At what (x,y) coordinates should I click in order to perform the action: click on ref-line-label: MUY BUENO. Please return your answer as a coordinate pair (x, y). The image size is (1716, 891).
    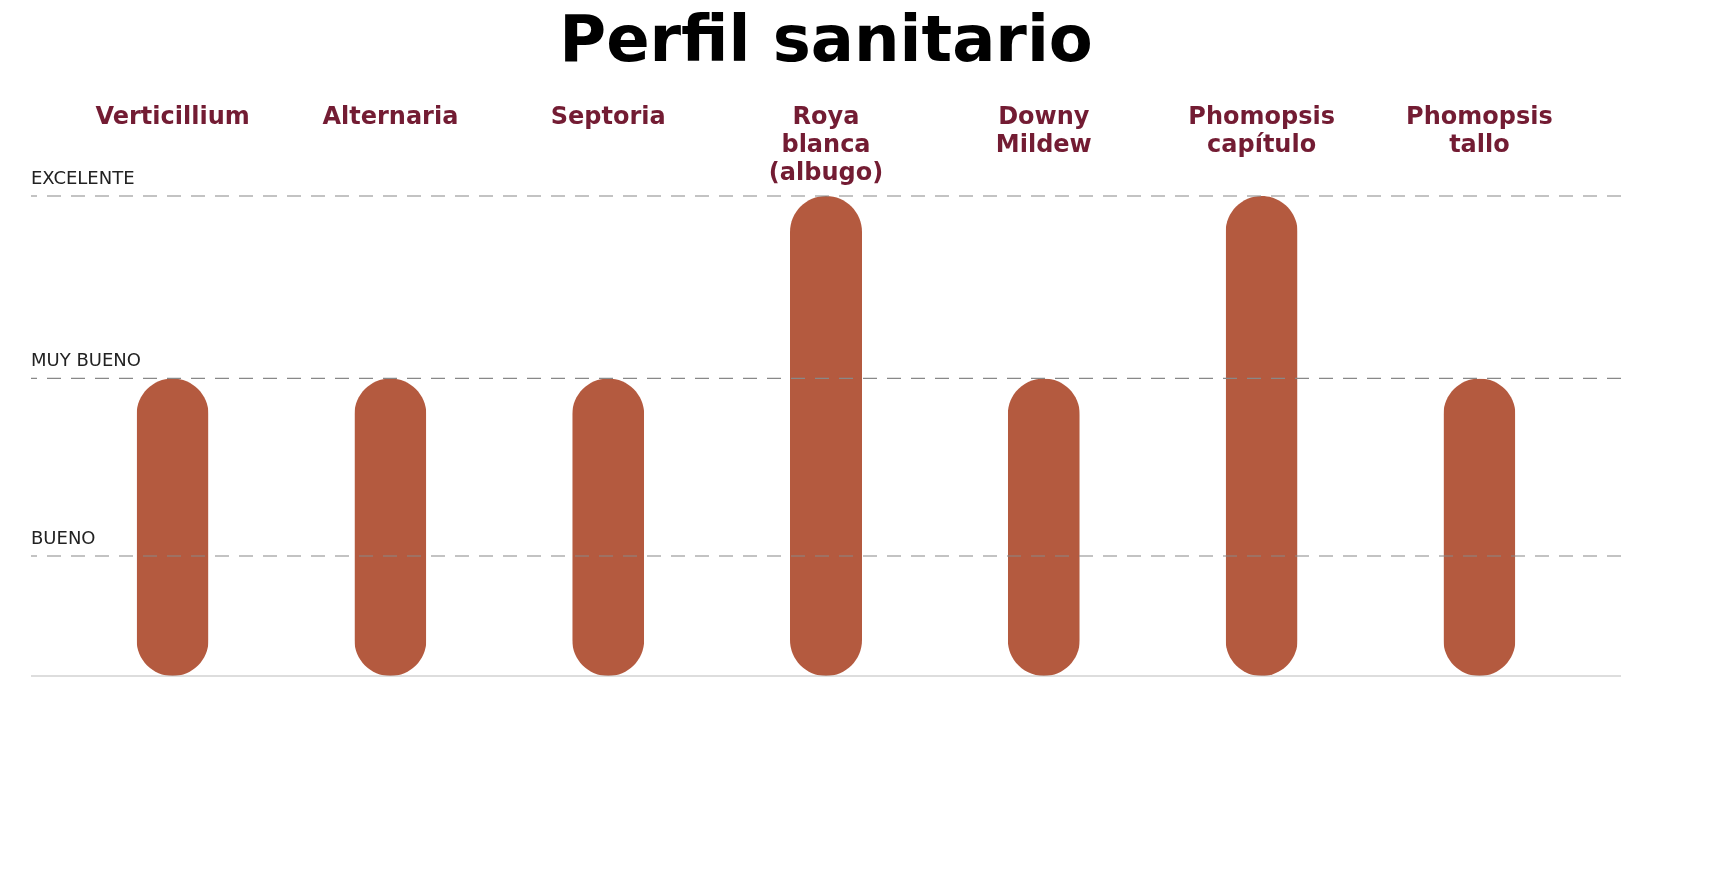
    Looking at the image, I should click on (86, 360).